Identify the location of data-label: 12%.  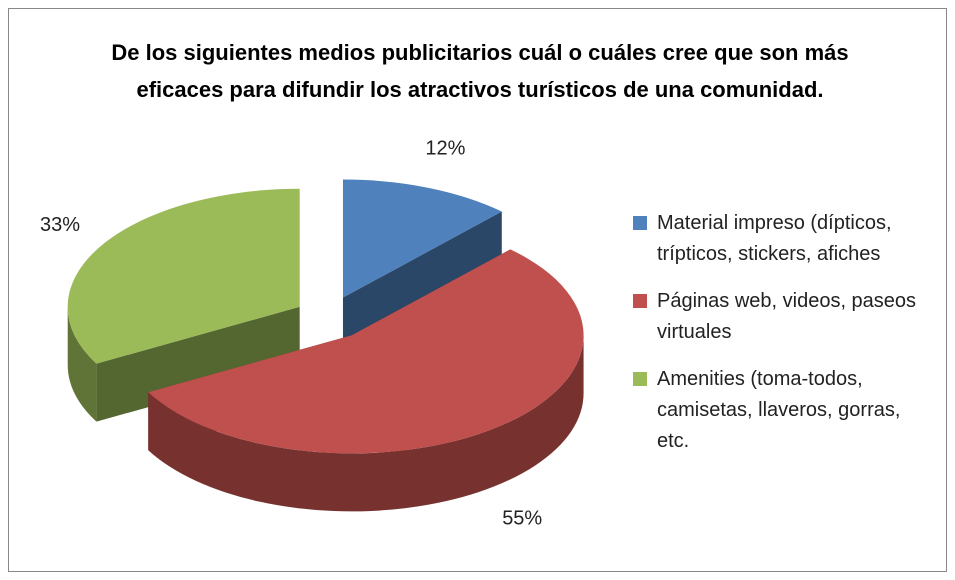
(445, 149).